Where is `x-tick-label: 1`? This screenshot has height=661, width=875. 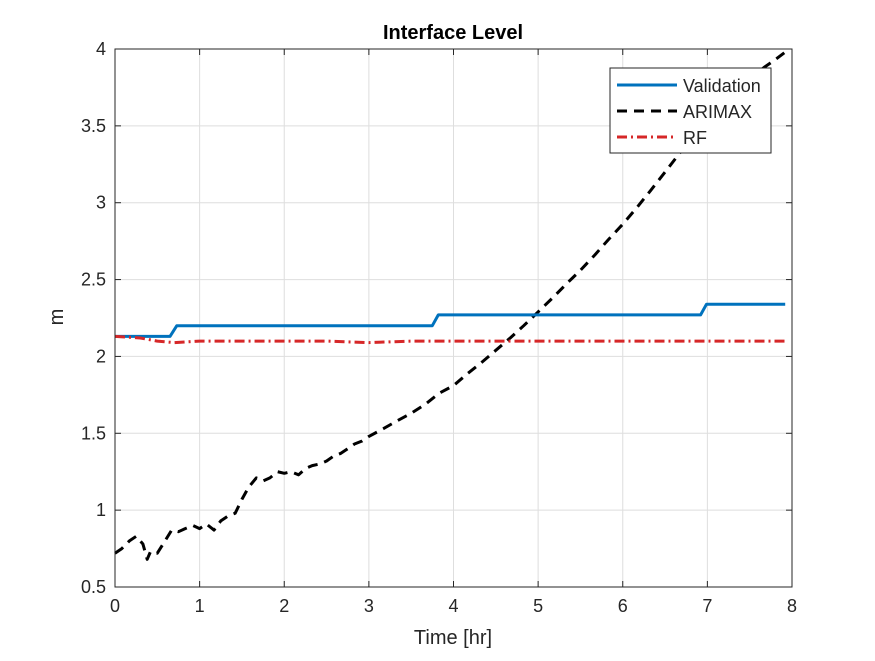 x-tick-label: 1 is located at coordinates (200, 606).